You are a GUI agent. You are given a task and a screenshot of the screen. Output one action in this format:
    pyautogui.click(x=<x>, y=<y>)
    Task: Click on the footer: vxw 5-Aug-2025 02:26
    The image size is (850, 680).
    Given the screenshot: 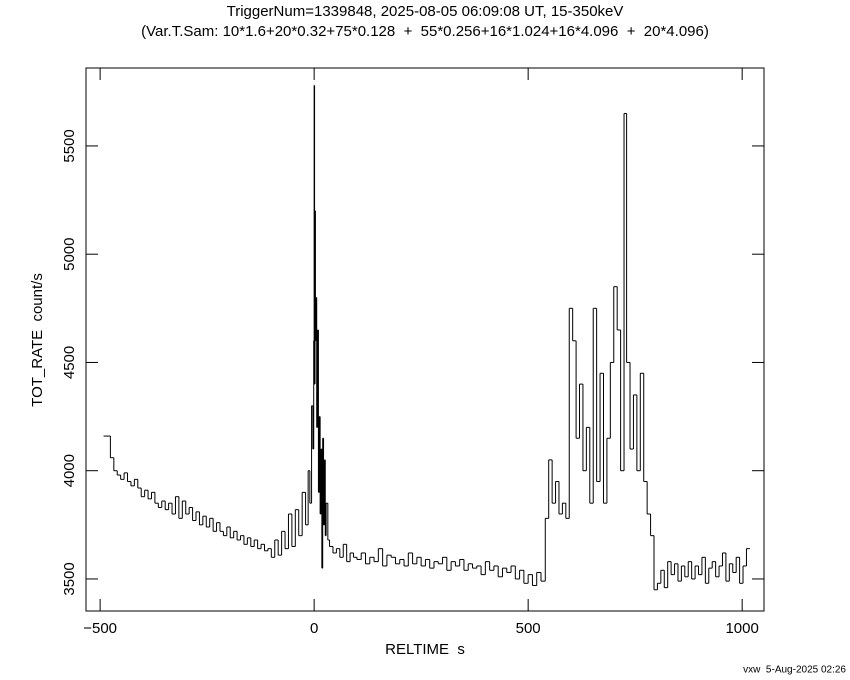 What is the action you would take?
    pyautogui.click(x=794, y=670)
    